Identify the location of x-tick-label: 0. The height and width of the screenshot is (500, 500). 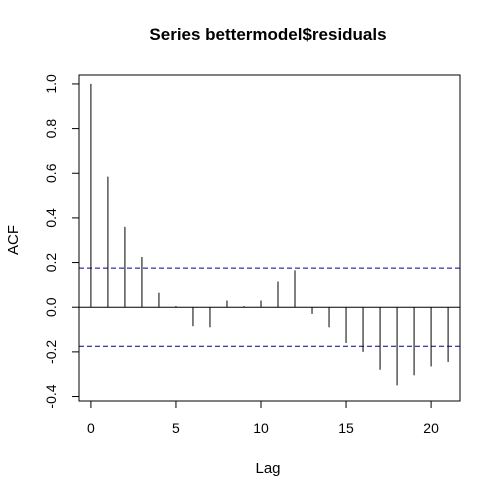
(91, 428).